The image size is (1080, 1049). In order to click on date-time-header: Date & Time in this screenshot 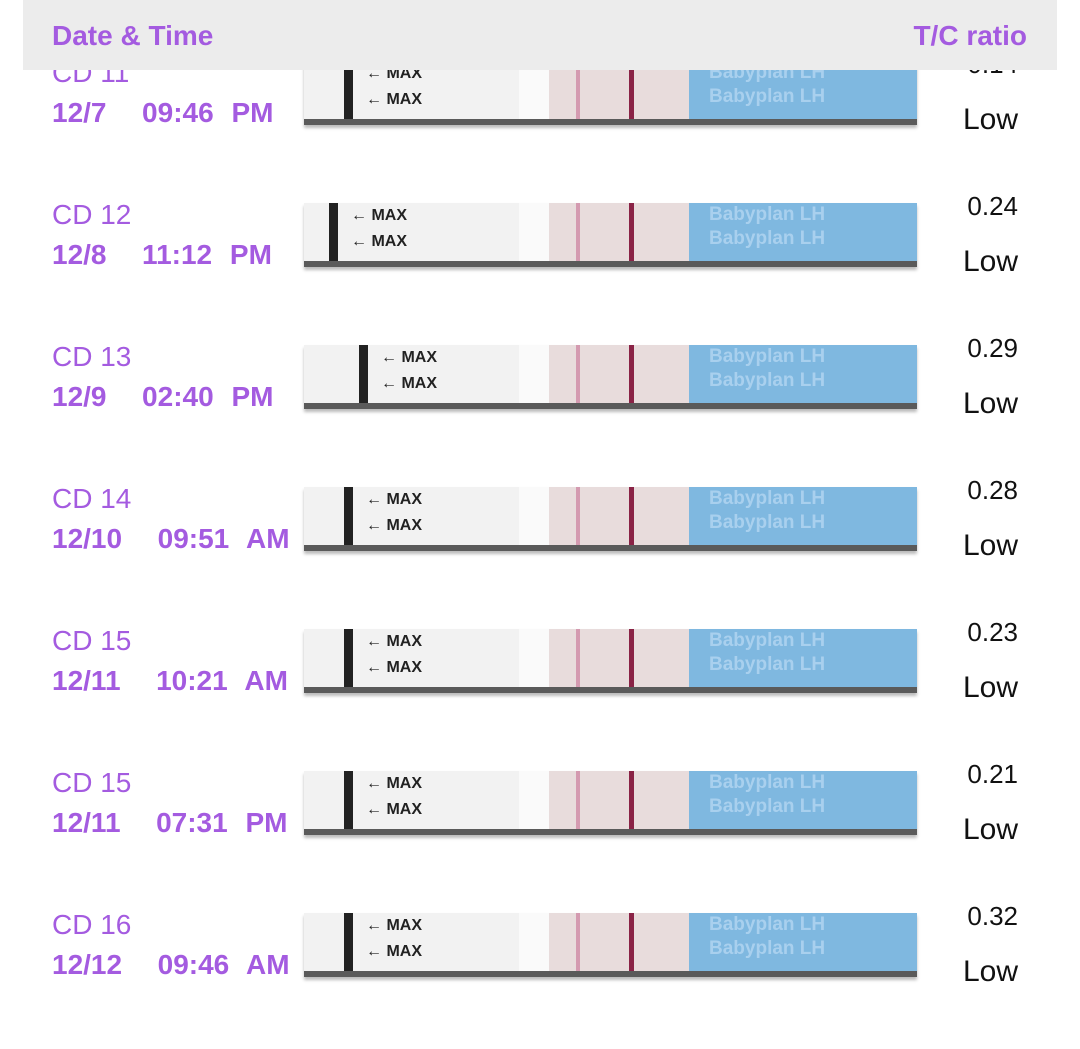, I will do `click(133, 35)`.